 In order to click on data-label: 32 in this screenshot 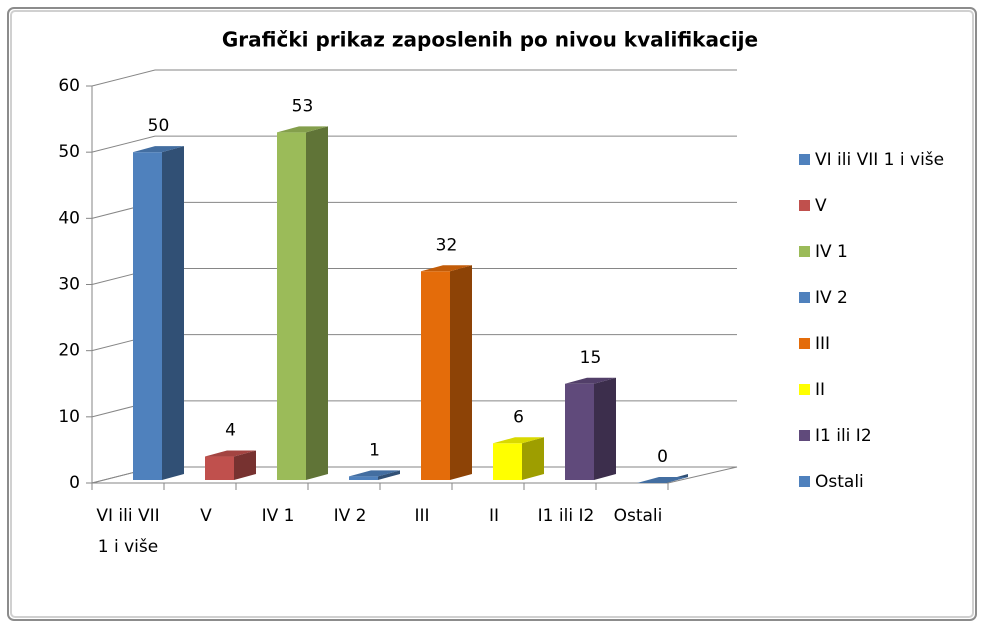, I will do `click(447, 245)`.